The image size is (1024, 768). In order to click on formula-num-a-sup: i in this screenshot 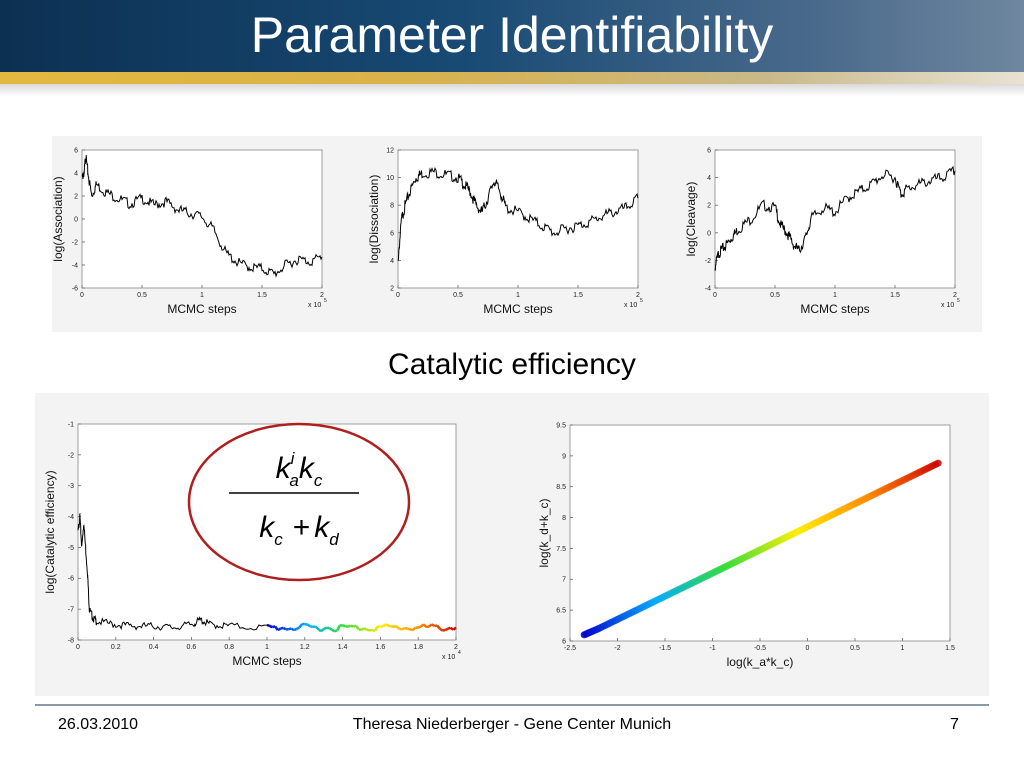, I will do `click(293, 458)`.